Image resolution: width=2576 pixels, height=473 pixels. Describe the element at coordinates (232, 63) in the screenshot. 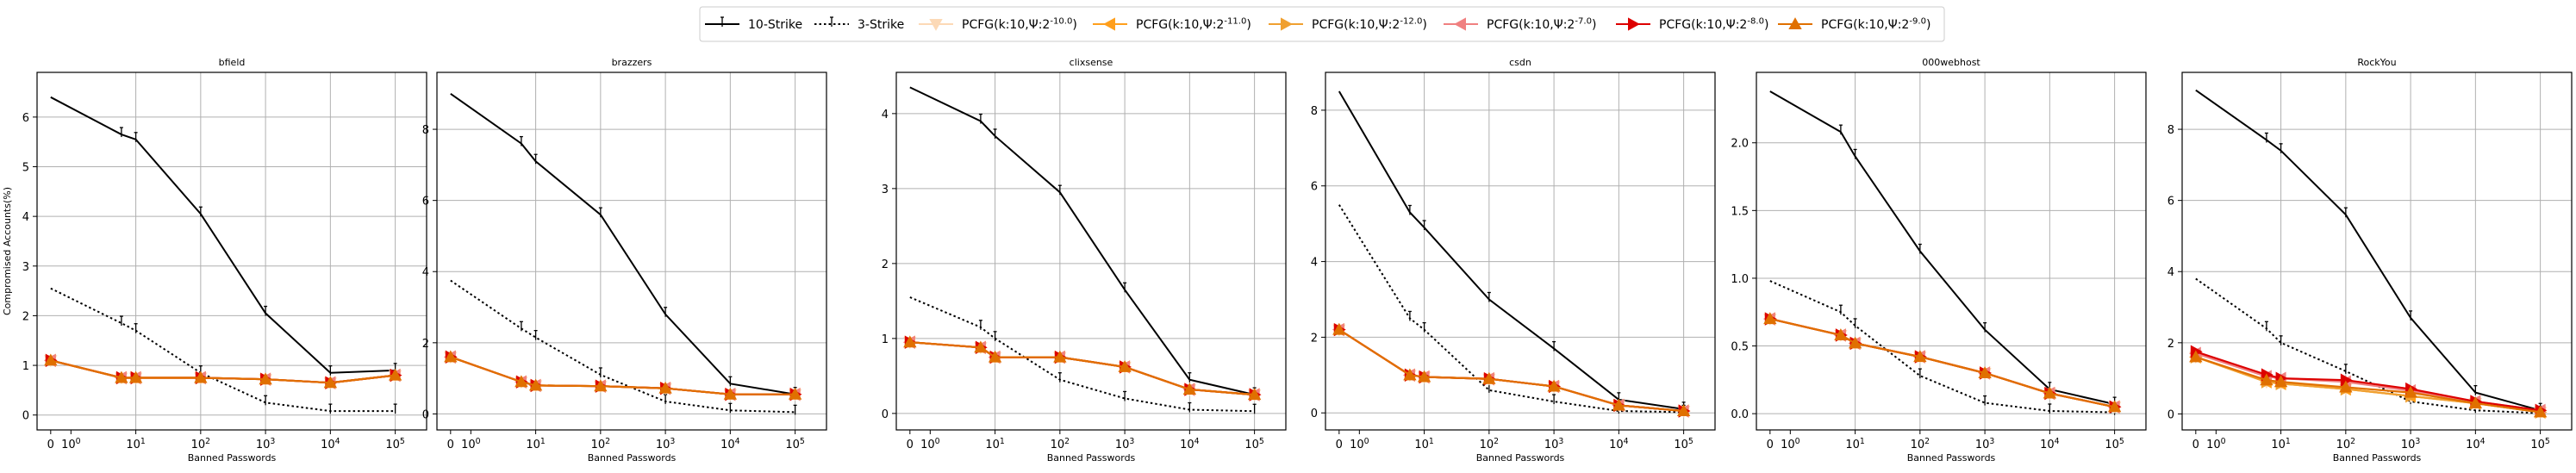

I see `panel-title: bfield` at that location.